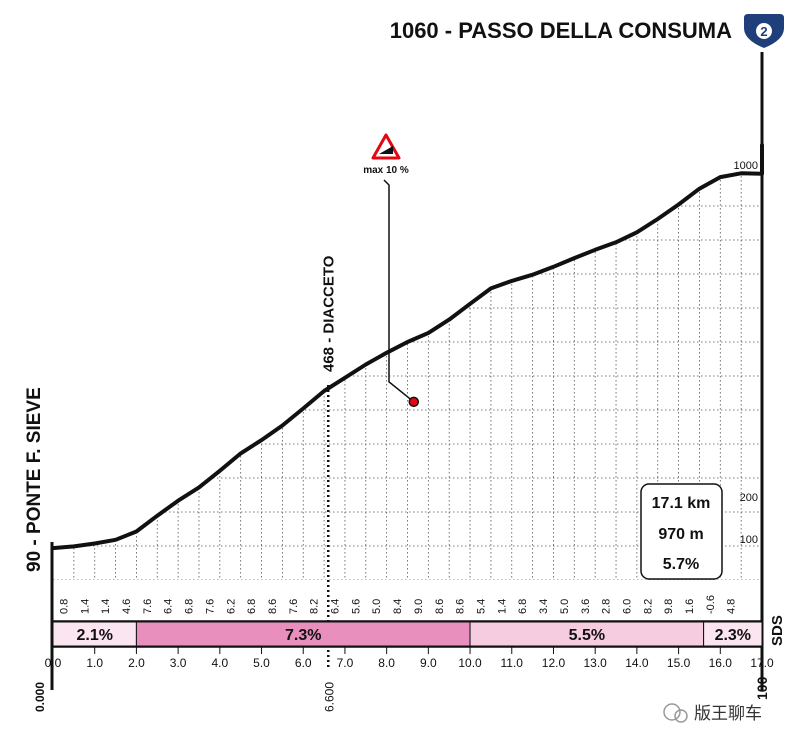 This screenshot has height=744, width=800. What do you see at coordinates (419, 606) in the screenshot?
I see `segment-grade-label: 9.0` at bounding box center [419, 606].